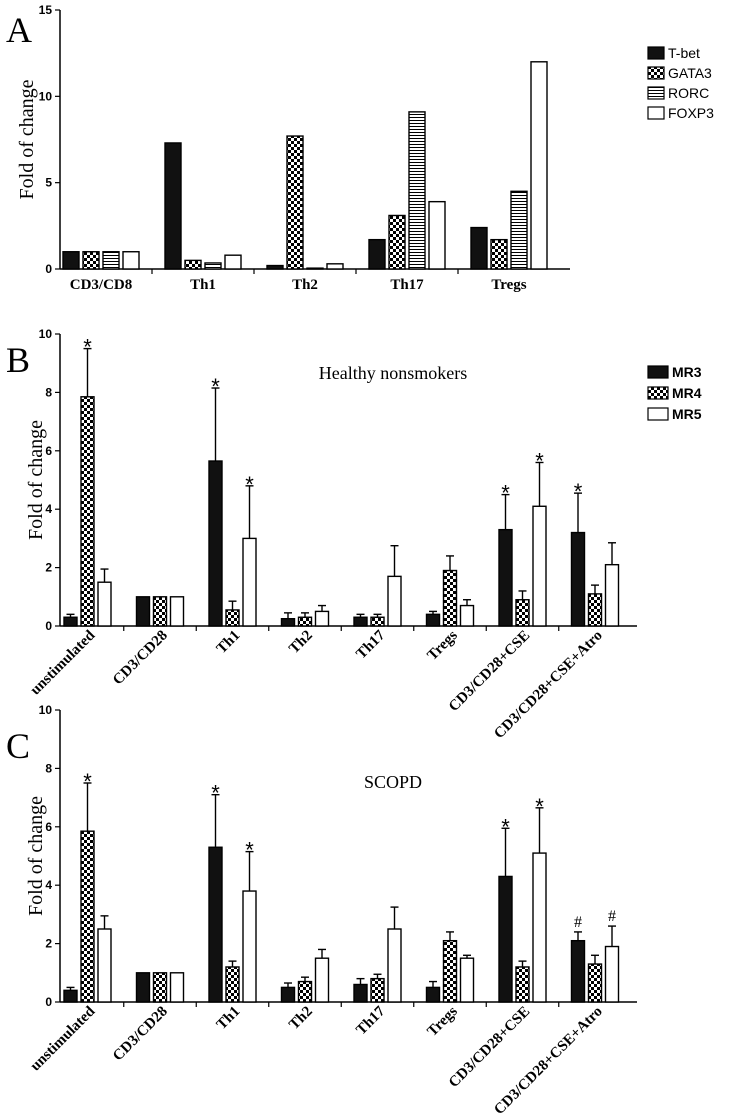  What do you see at coordinates (397, 242) in the screenshot?
I see `panel-a-bar-gata3-th17` at bounding box center [397, 242].